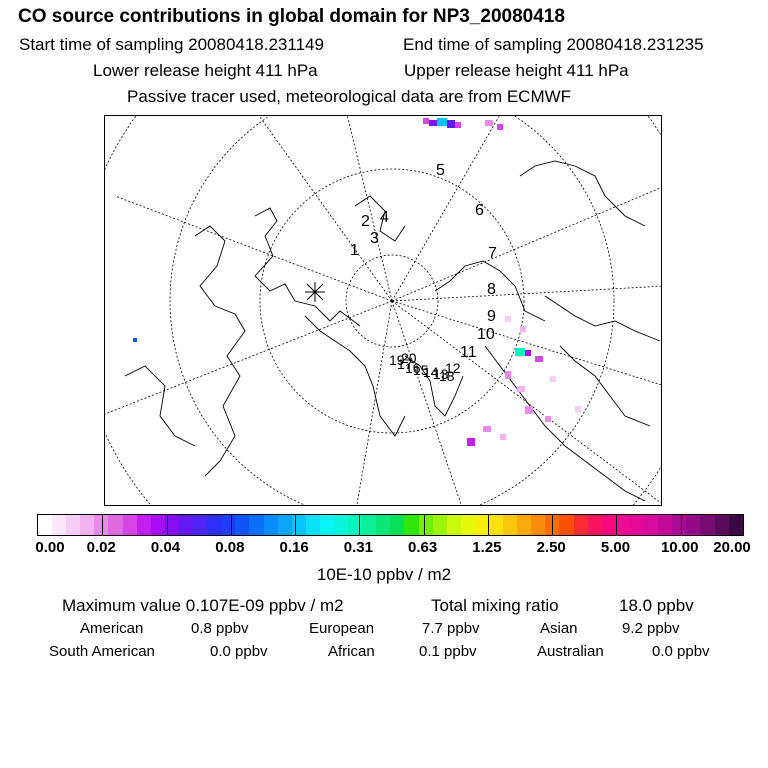 The height and width of the screenshot is (768, 768). I want to click on traj-label-19: 19, so click(397, 360).